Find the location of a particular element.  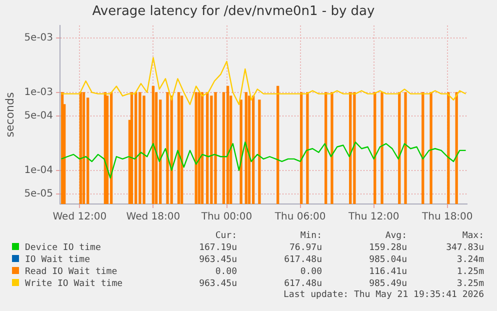

x-tick-label: Thu 00:00 is located at coordinates (226, 217).